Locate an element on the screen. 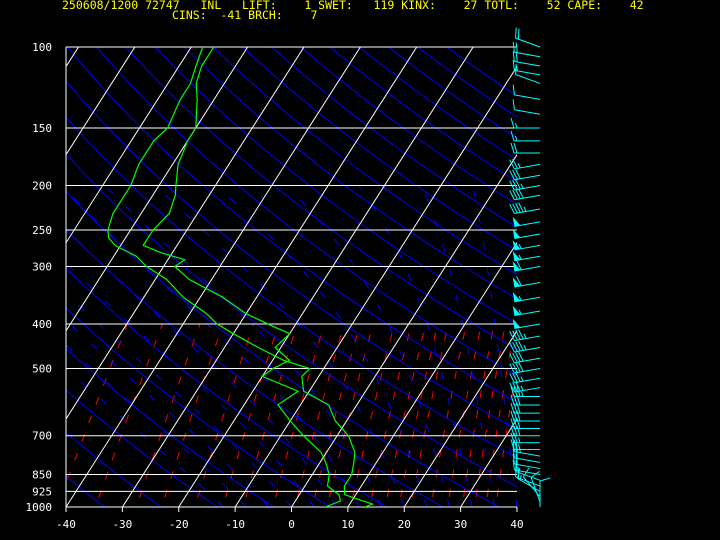 This screenshot has width=720, height=540. pressure-tick-label: 925 is located at coordinates (42, 491).